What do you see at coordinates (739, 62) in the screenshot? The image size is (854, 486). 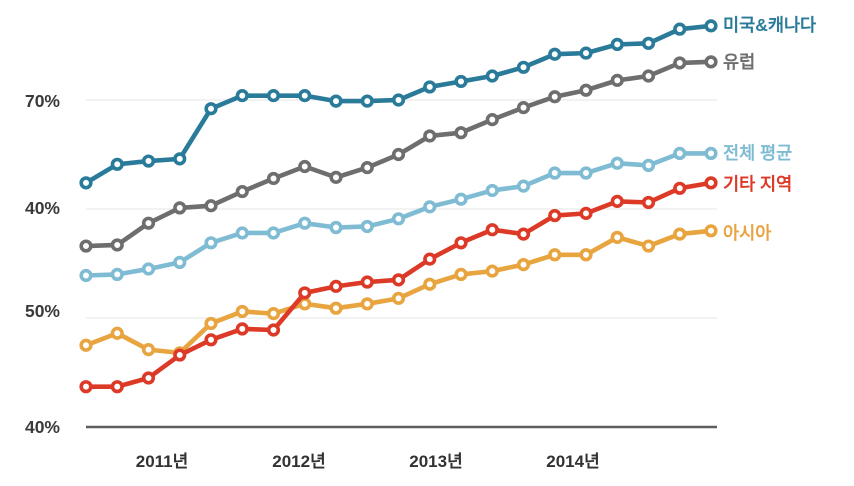 I see `series-label-europe: 유럽` at bounding box center [739, 62].